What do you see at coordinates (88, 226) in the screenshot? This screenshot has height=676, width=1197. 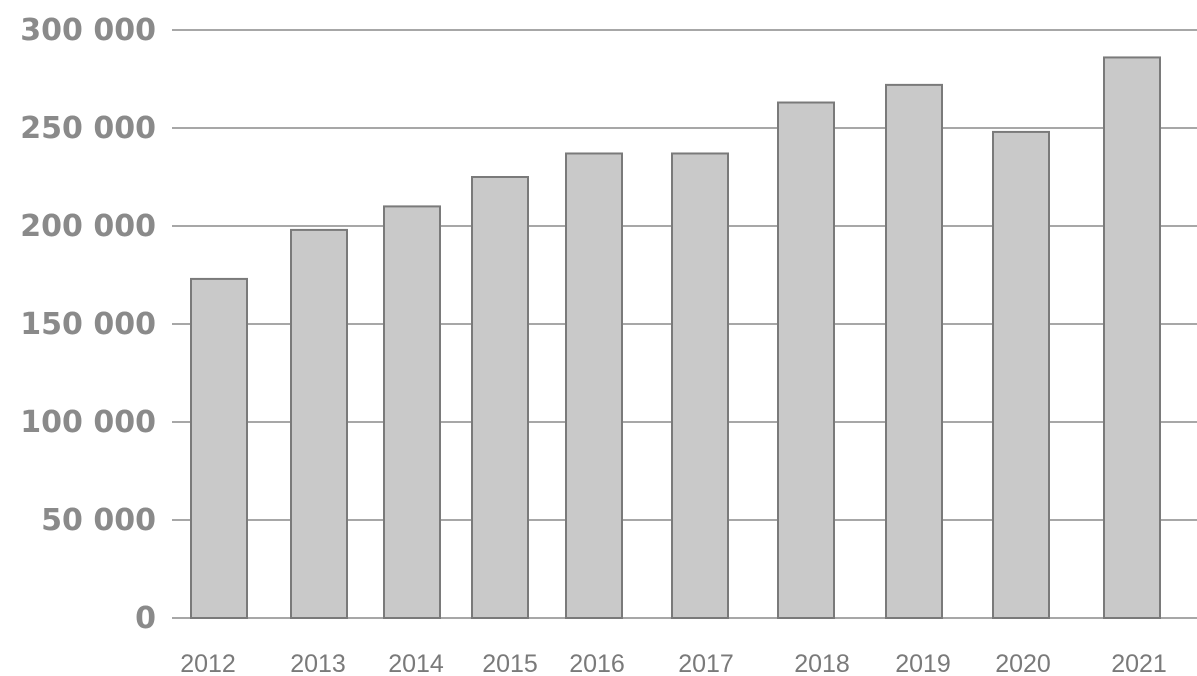 I see `y-tick-label: 200 000` at bounding box center [88, 226].